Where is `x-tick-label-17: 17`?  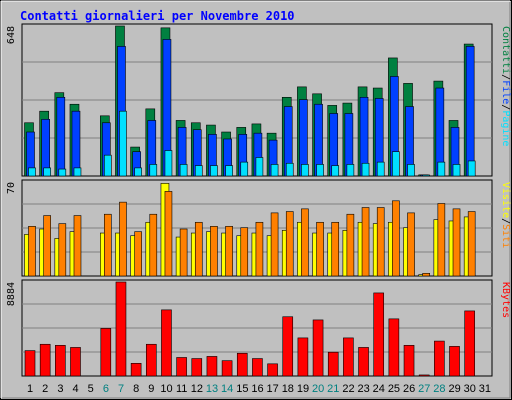 x-tick-label-17: 17 is located at coordinates (273, 389).